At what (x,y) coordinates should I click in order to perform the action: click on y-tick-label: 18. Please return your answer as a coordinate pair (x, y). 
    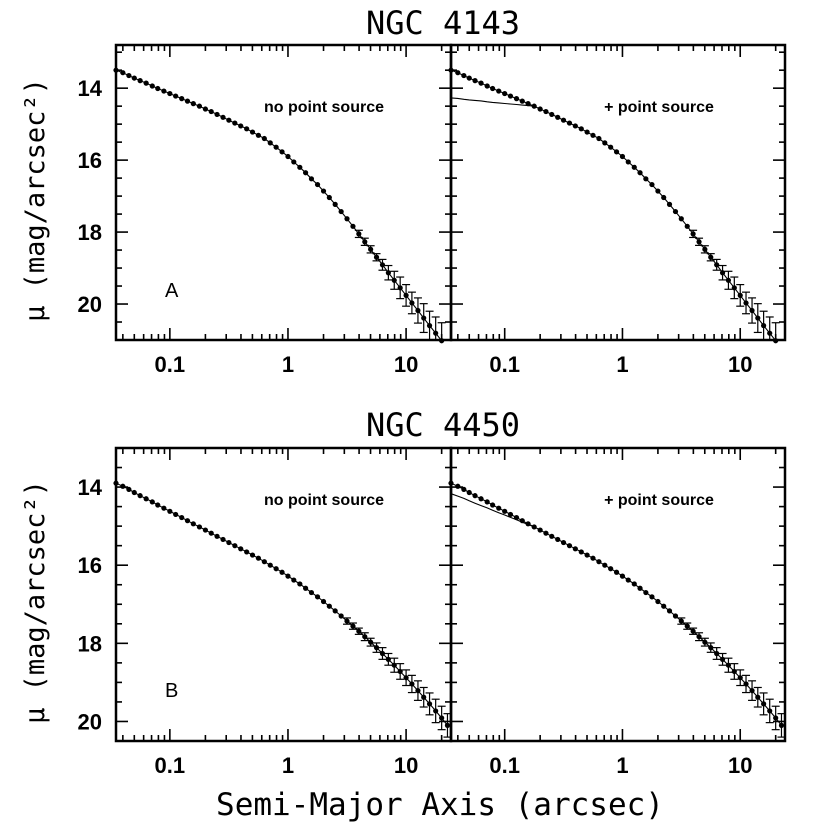
    Looking at the image, I should click on (90, 643).